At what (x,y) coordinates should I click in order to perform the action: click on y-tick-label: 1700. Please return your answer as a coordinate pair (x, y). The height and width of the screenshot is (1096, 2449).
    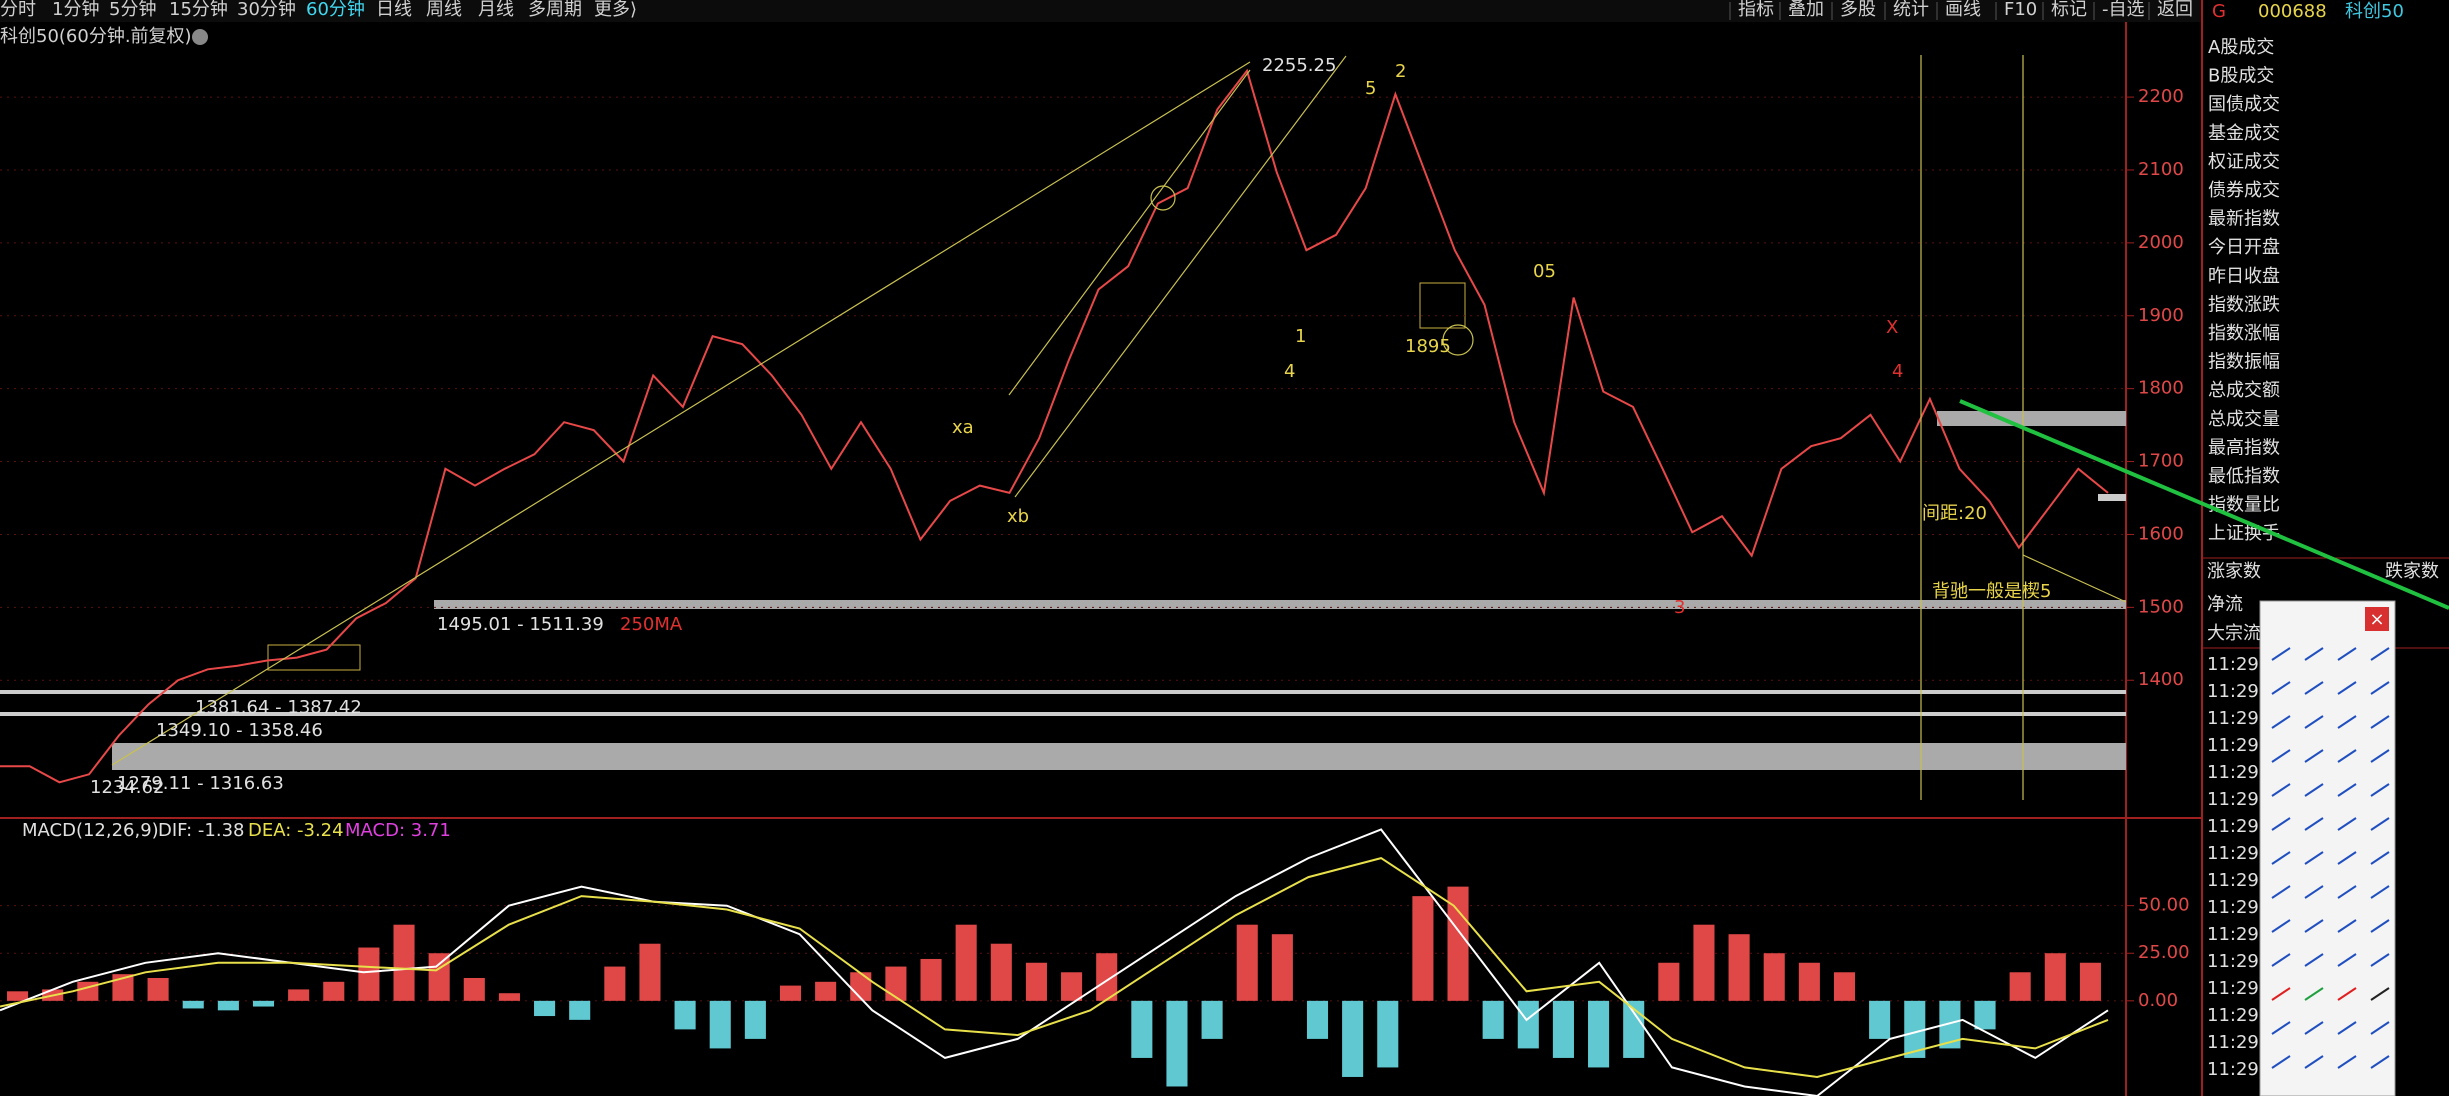
    Looking at the image, I should click on (2161, 461).